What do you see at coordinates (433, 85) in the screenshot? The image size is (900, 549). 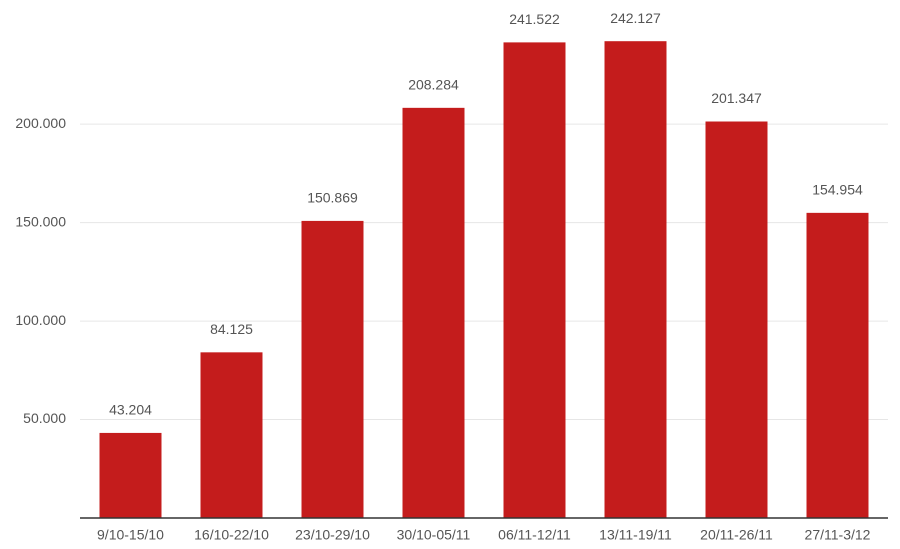 I see `value-label: 208.284` at bounding box center [433, 85].